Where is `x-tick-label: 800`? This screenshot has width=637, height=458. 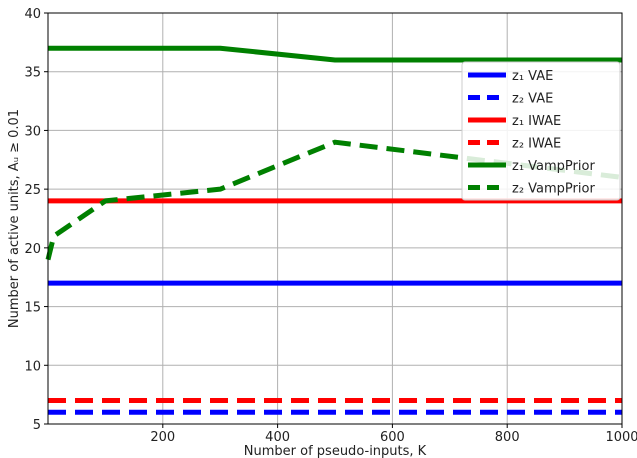
x-tick-label: 800 is located at coordinates (507, 437).